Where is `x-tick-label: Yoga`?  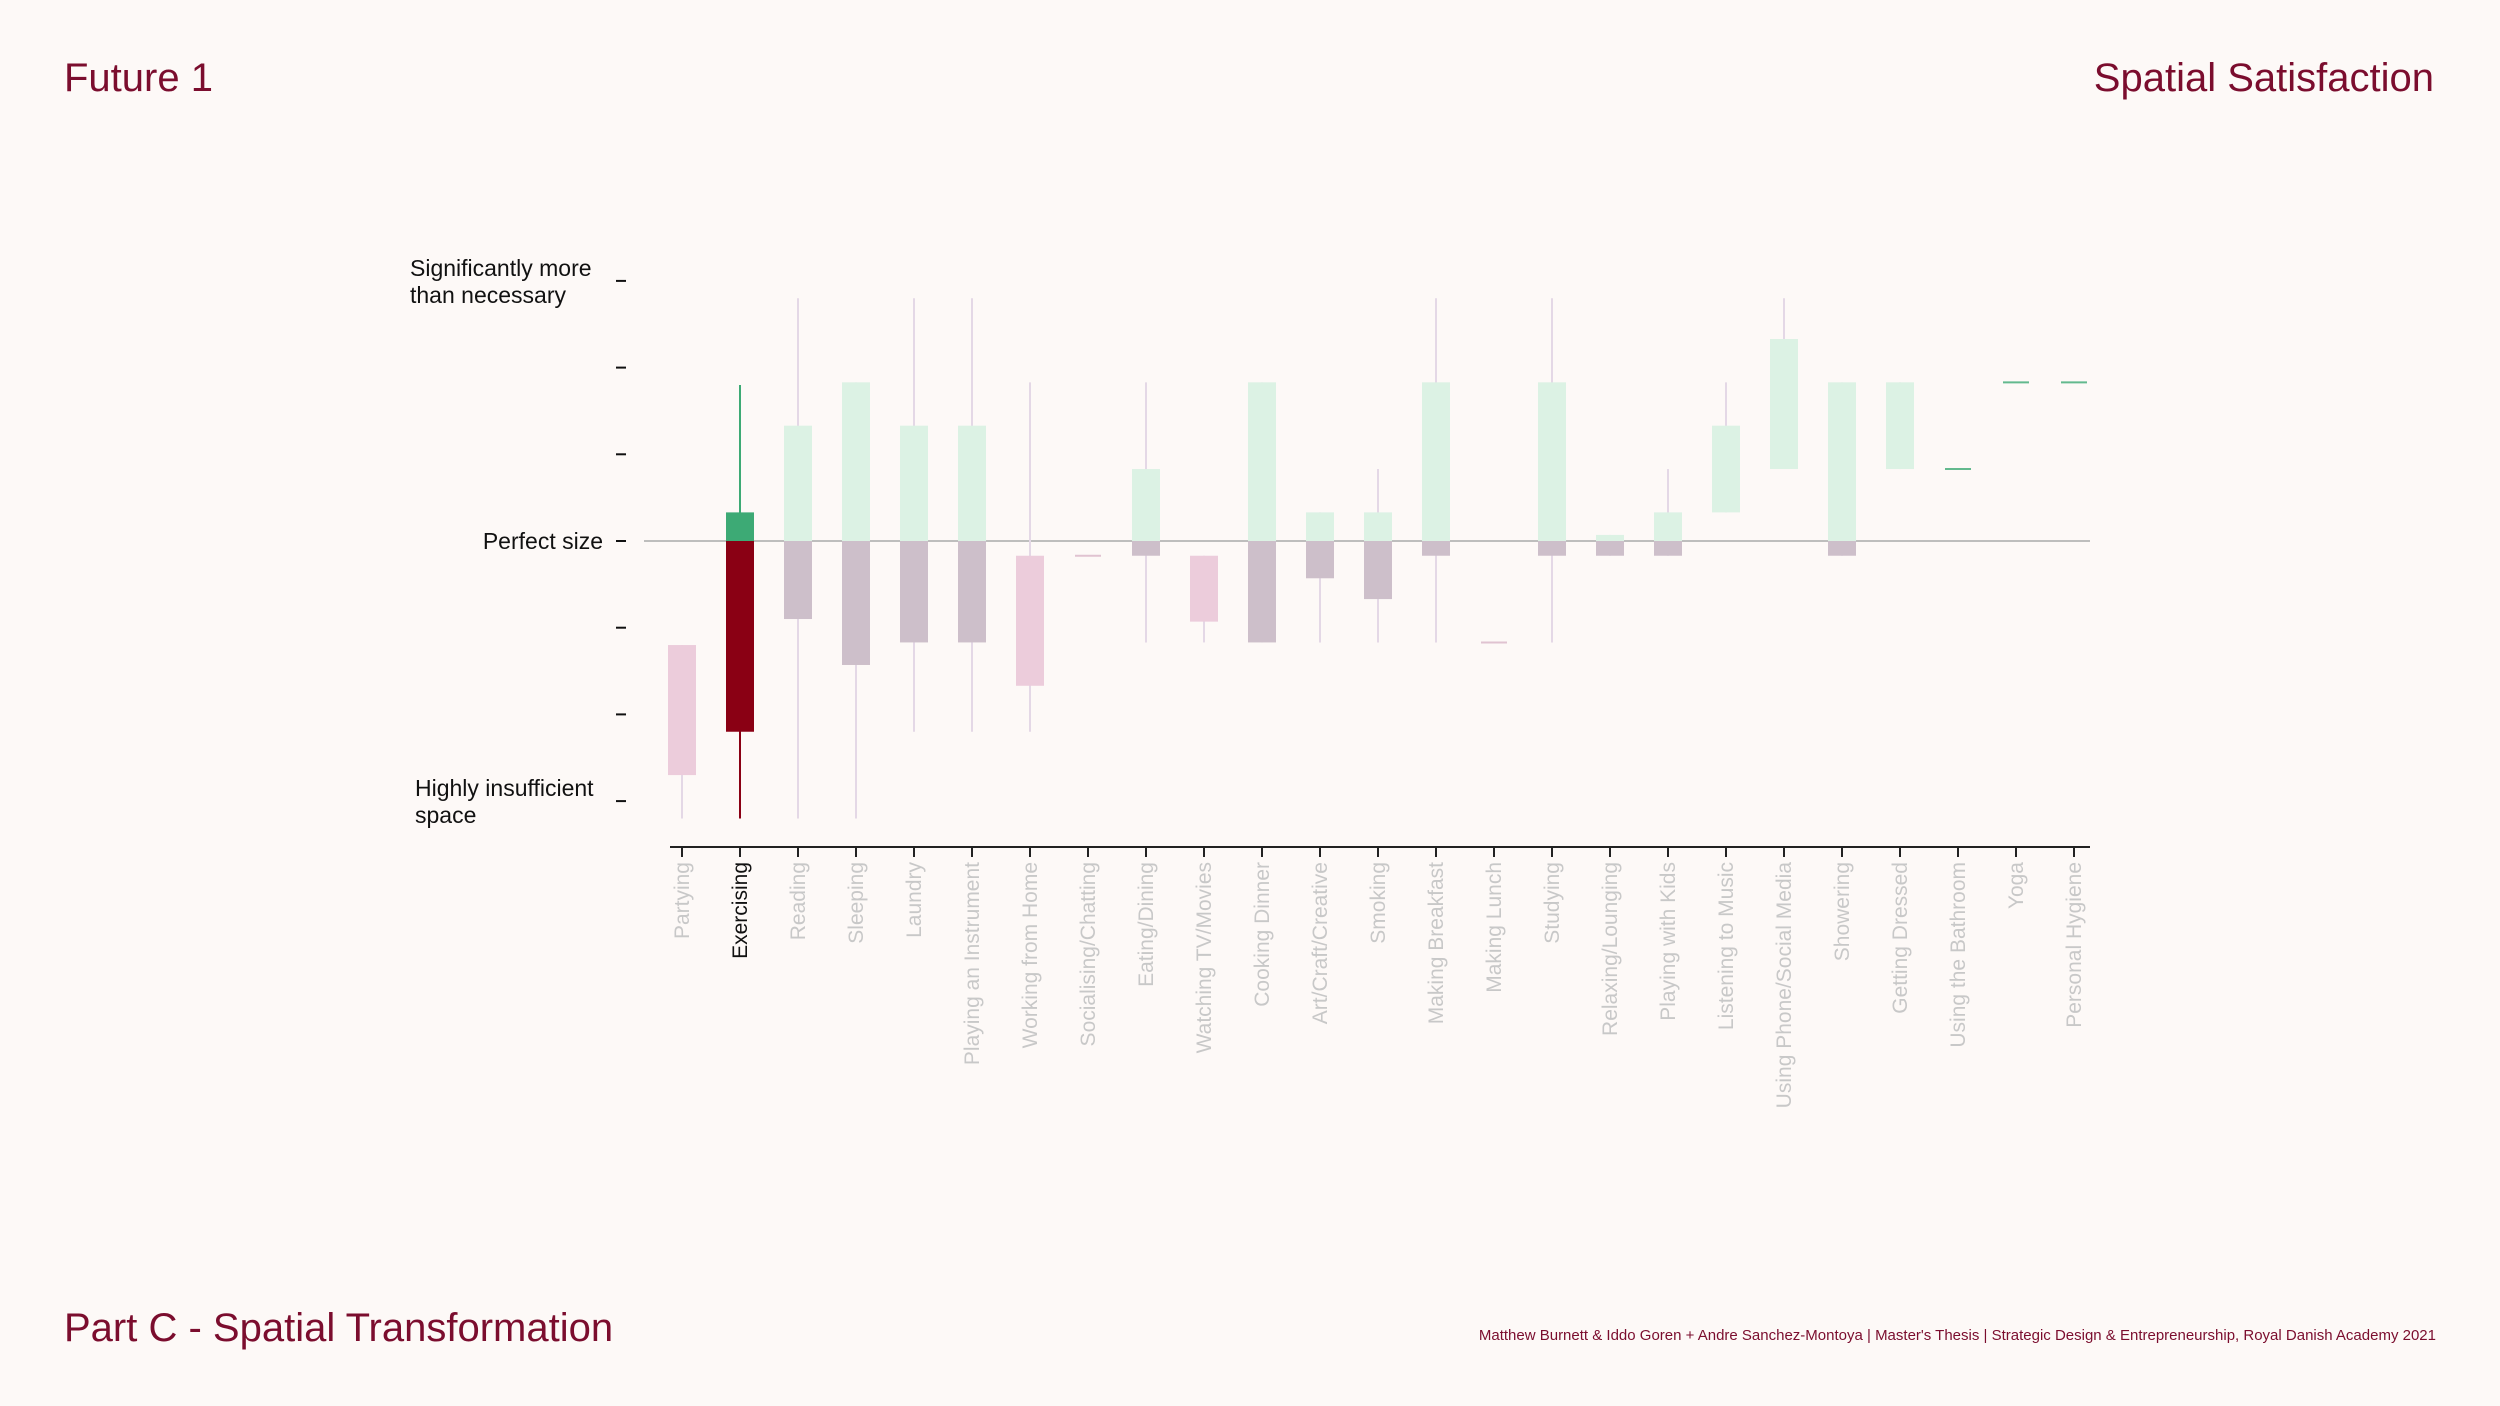 x-tick-label: Yoga is located at coordinates (2016, 885).